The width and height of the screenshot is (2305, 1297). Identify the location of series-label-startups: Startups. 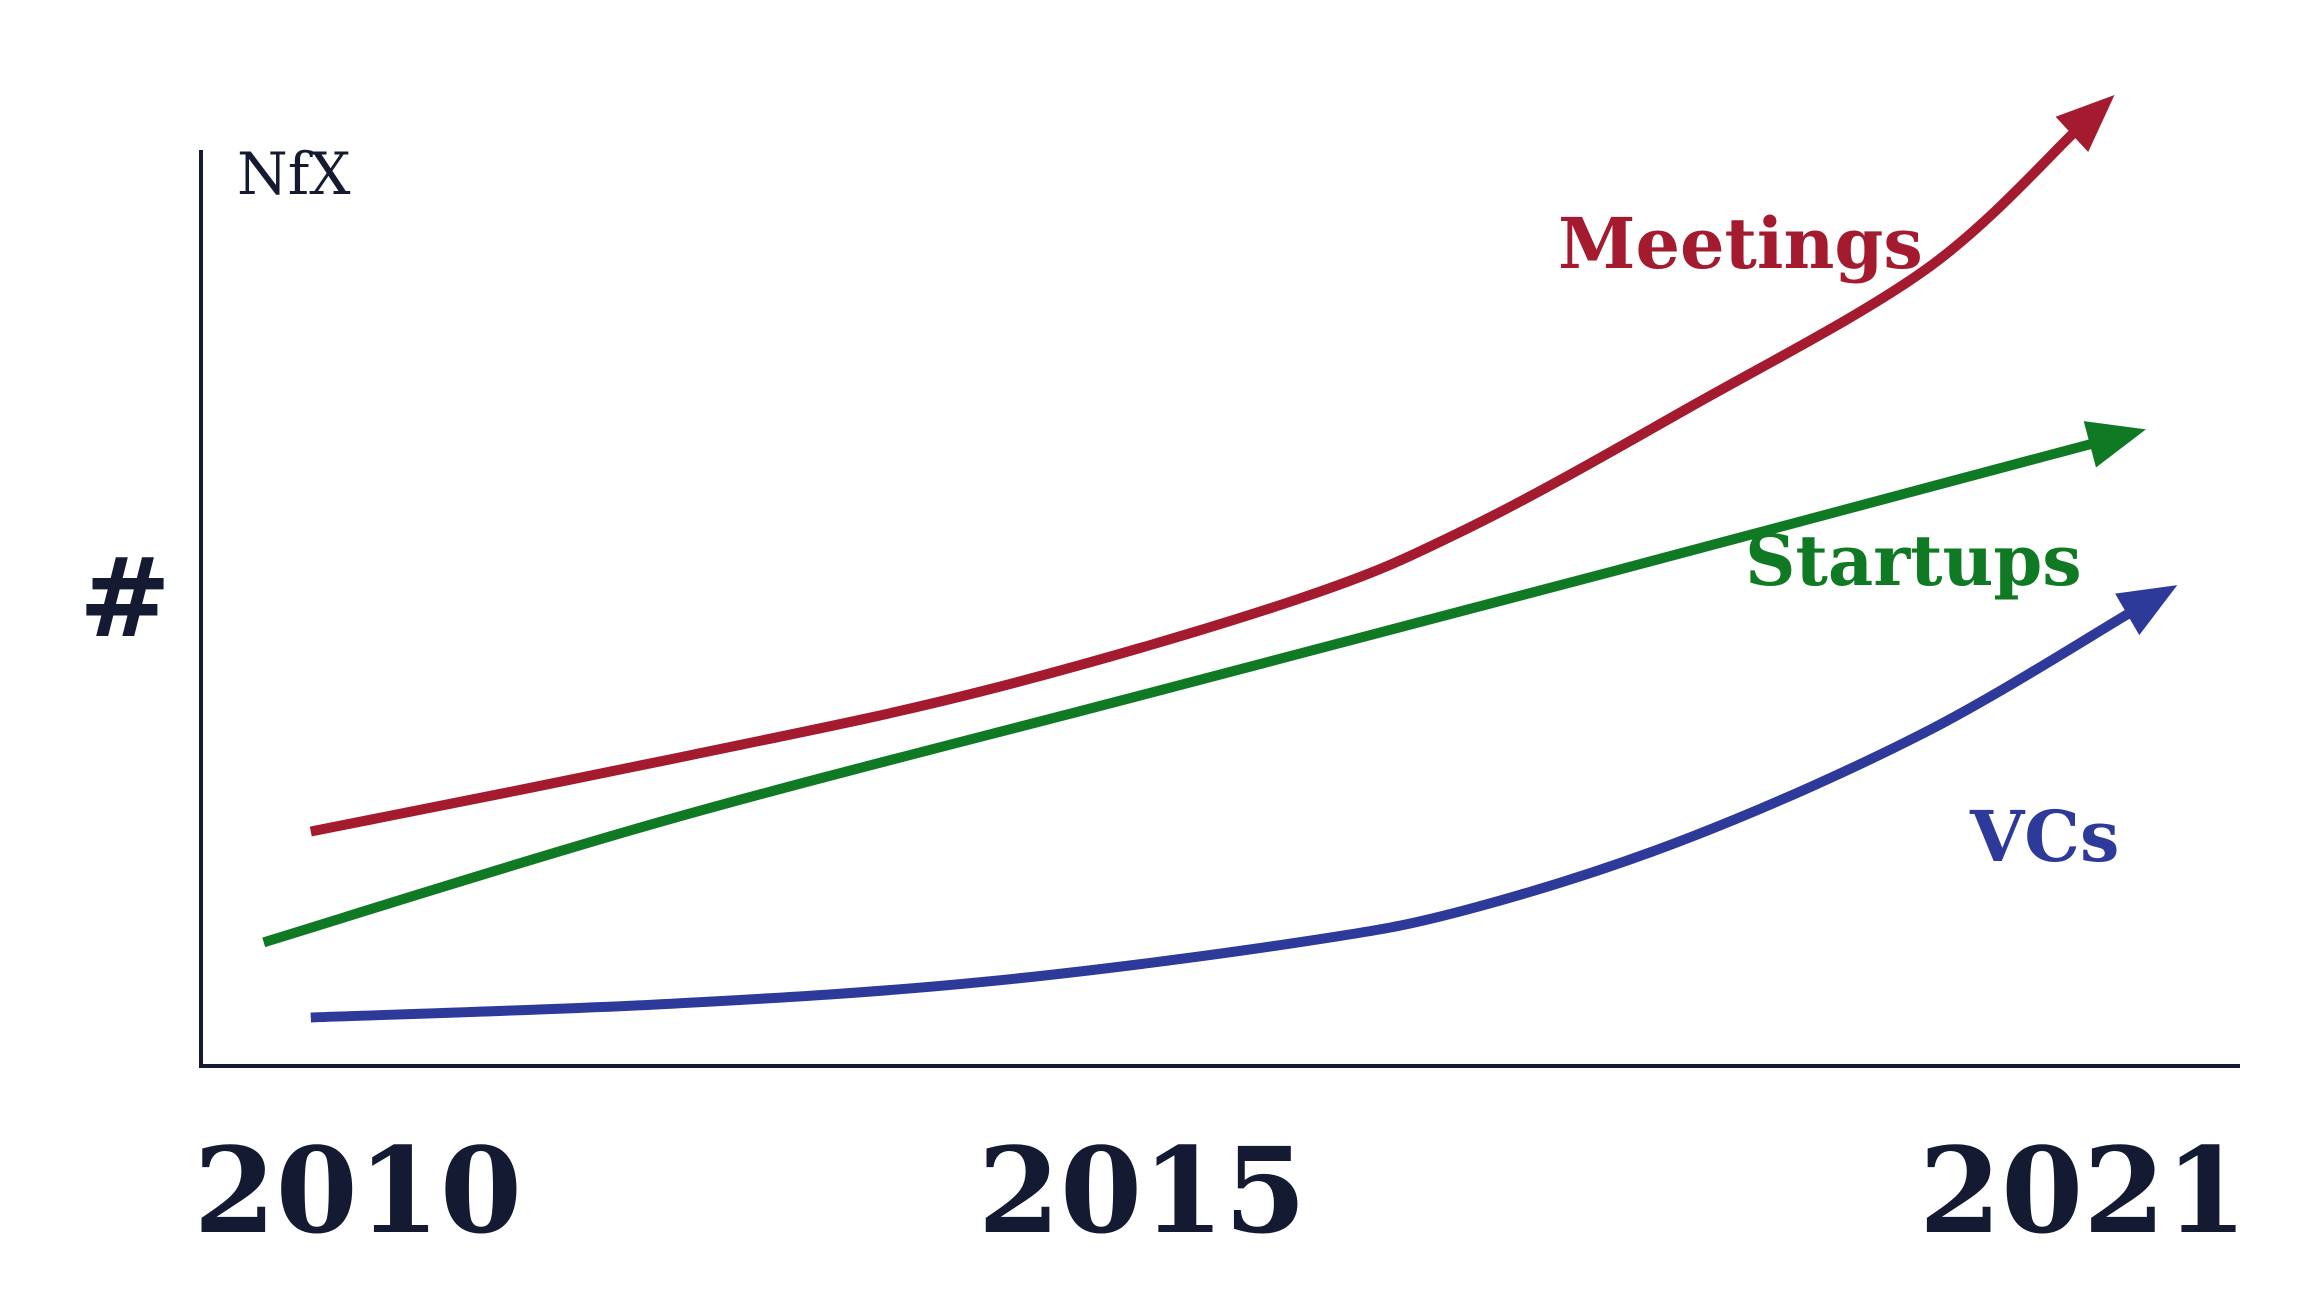
(1913, 560).